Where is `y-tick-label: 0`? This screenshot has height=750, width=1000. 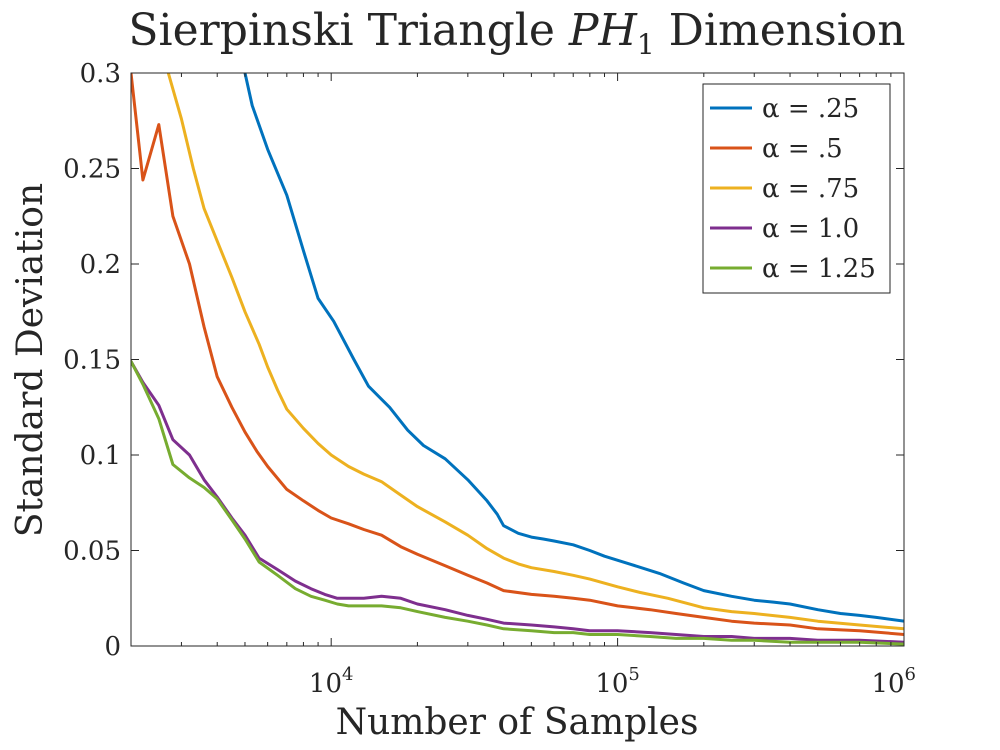 y-tick-label: 0 is located at coordinates (112, 647).